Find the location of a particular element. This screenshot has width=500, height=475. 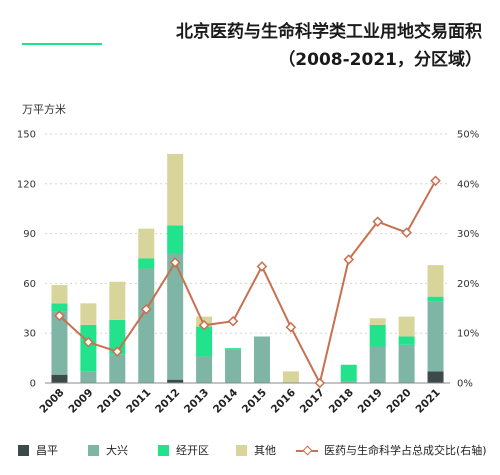

x-tick-label: 2015 is located at coordinates (254, 401).